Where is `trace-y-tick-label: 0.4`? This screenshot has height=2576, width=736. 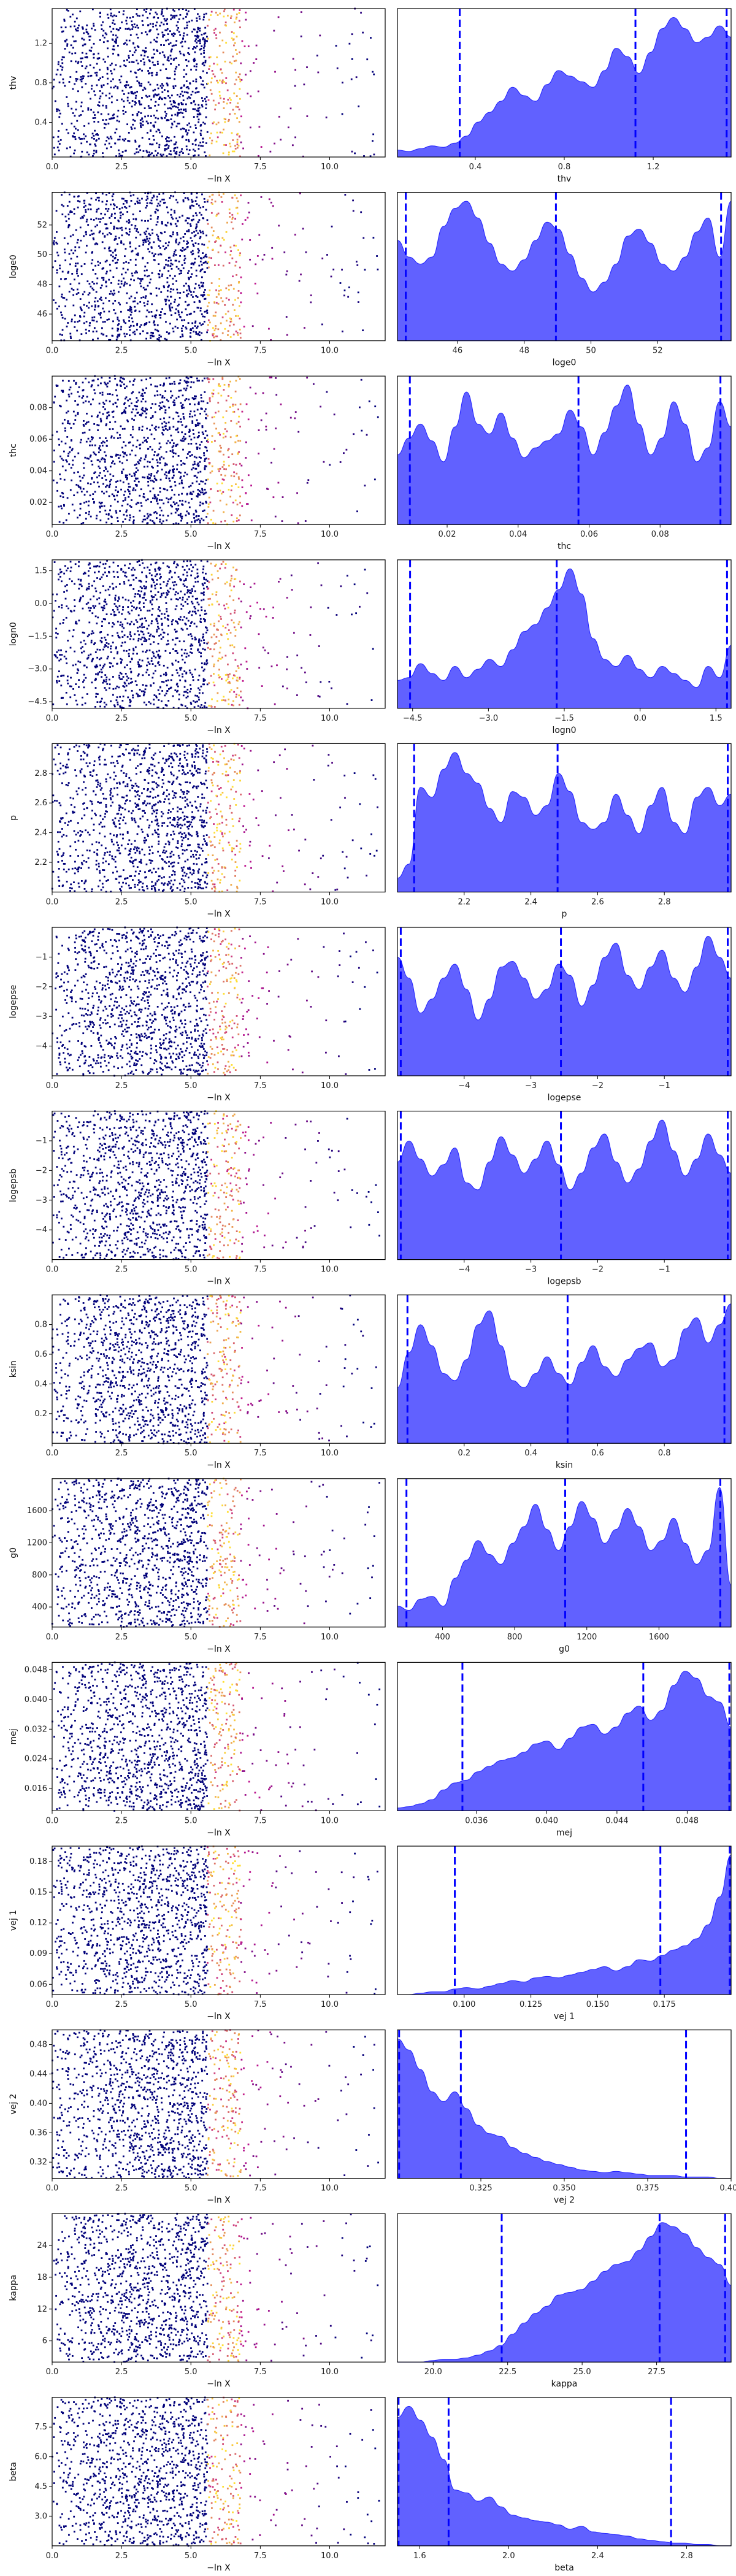 trace-y-tick-label: 0.4 is located at coordinates (40, 123).